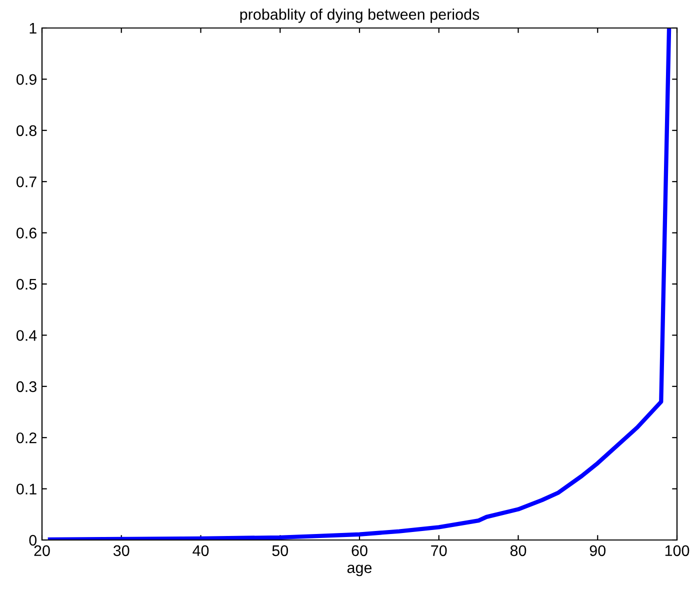 The height and width of the screenshot is (591, 694). Describe the element at coordinates (26, 438) in the screenshot. I see `y-tick-label: 0.2` at that location.